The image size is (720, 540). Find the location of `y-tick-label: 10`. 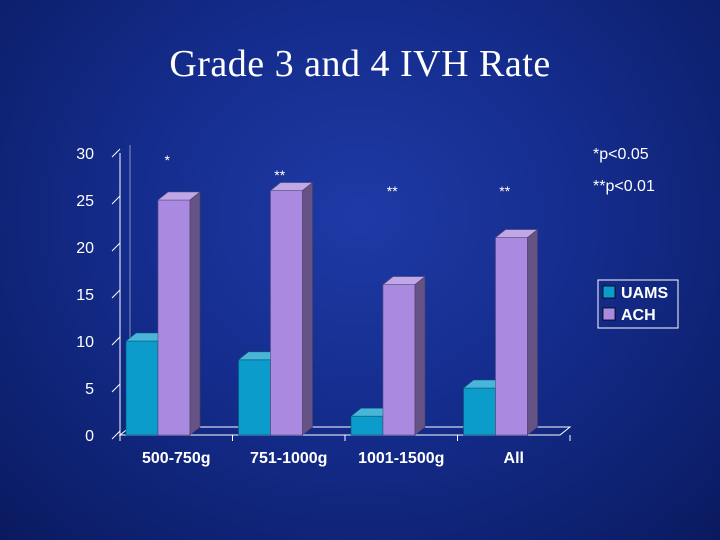

y-tick-label: 10 is located at coordinates (85, 342).